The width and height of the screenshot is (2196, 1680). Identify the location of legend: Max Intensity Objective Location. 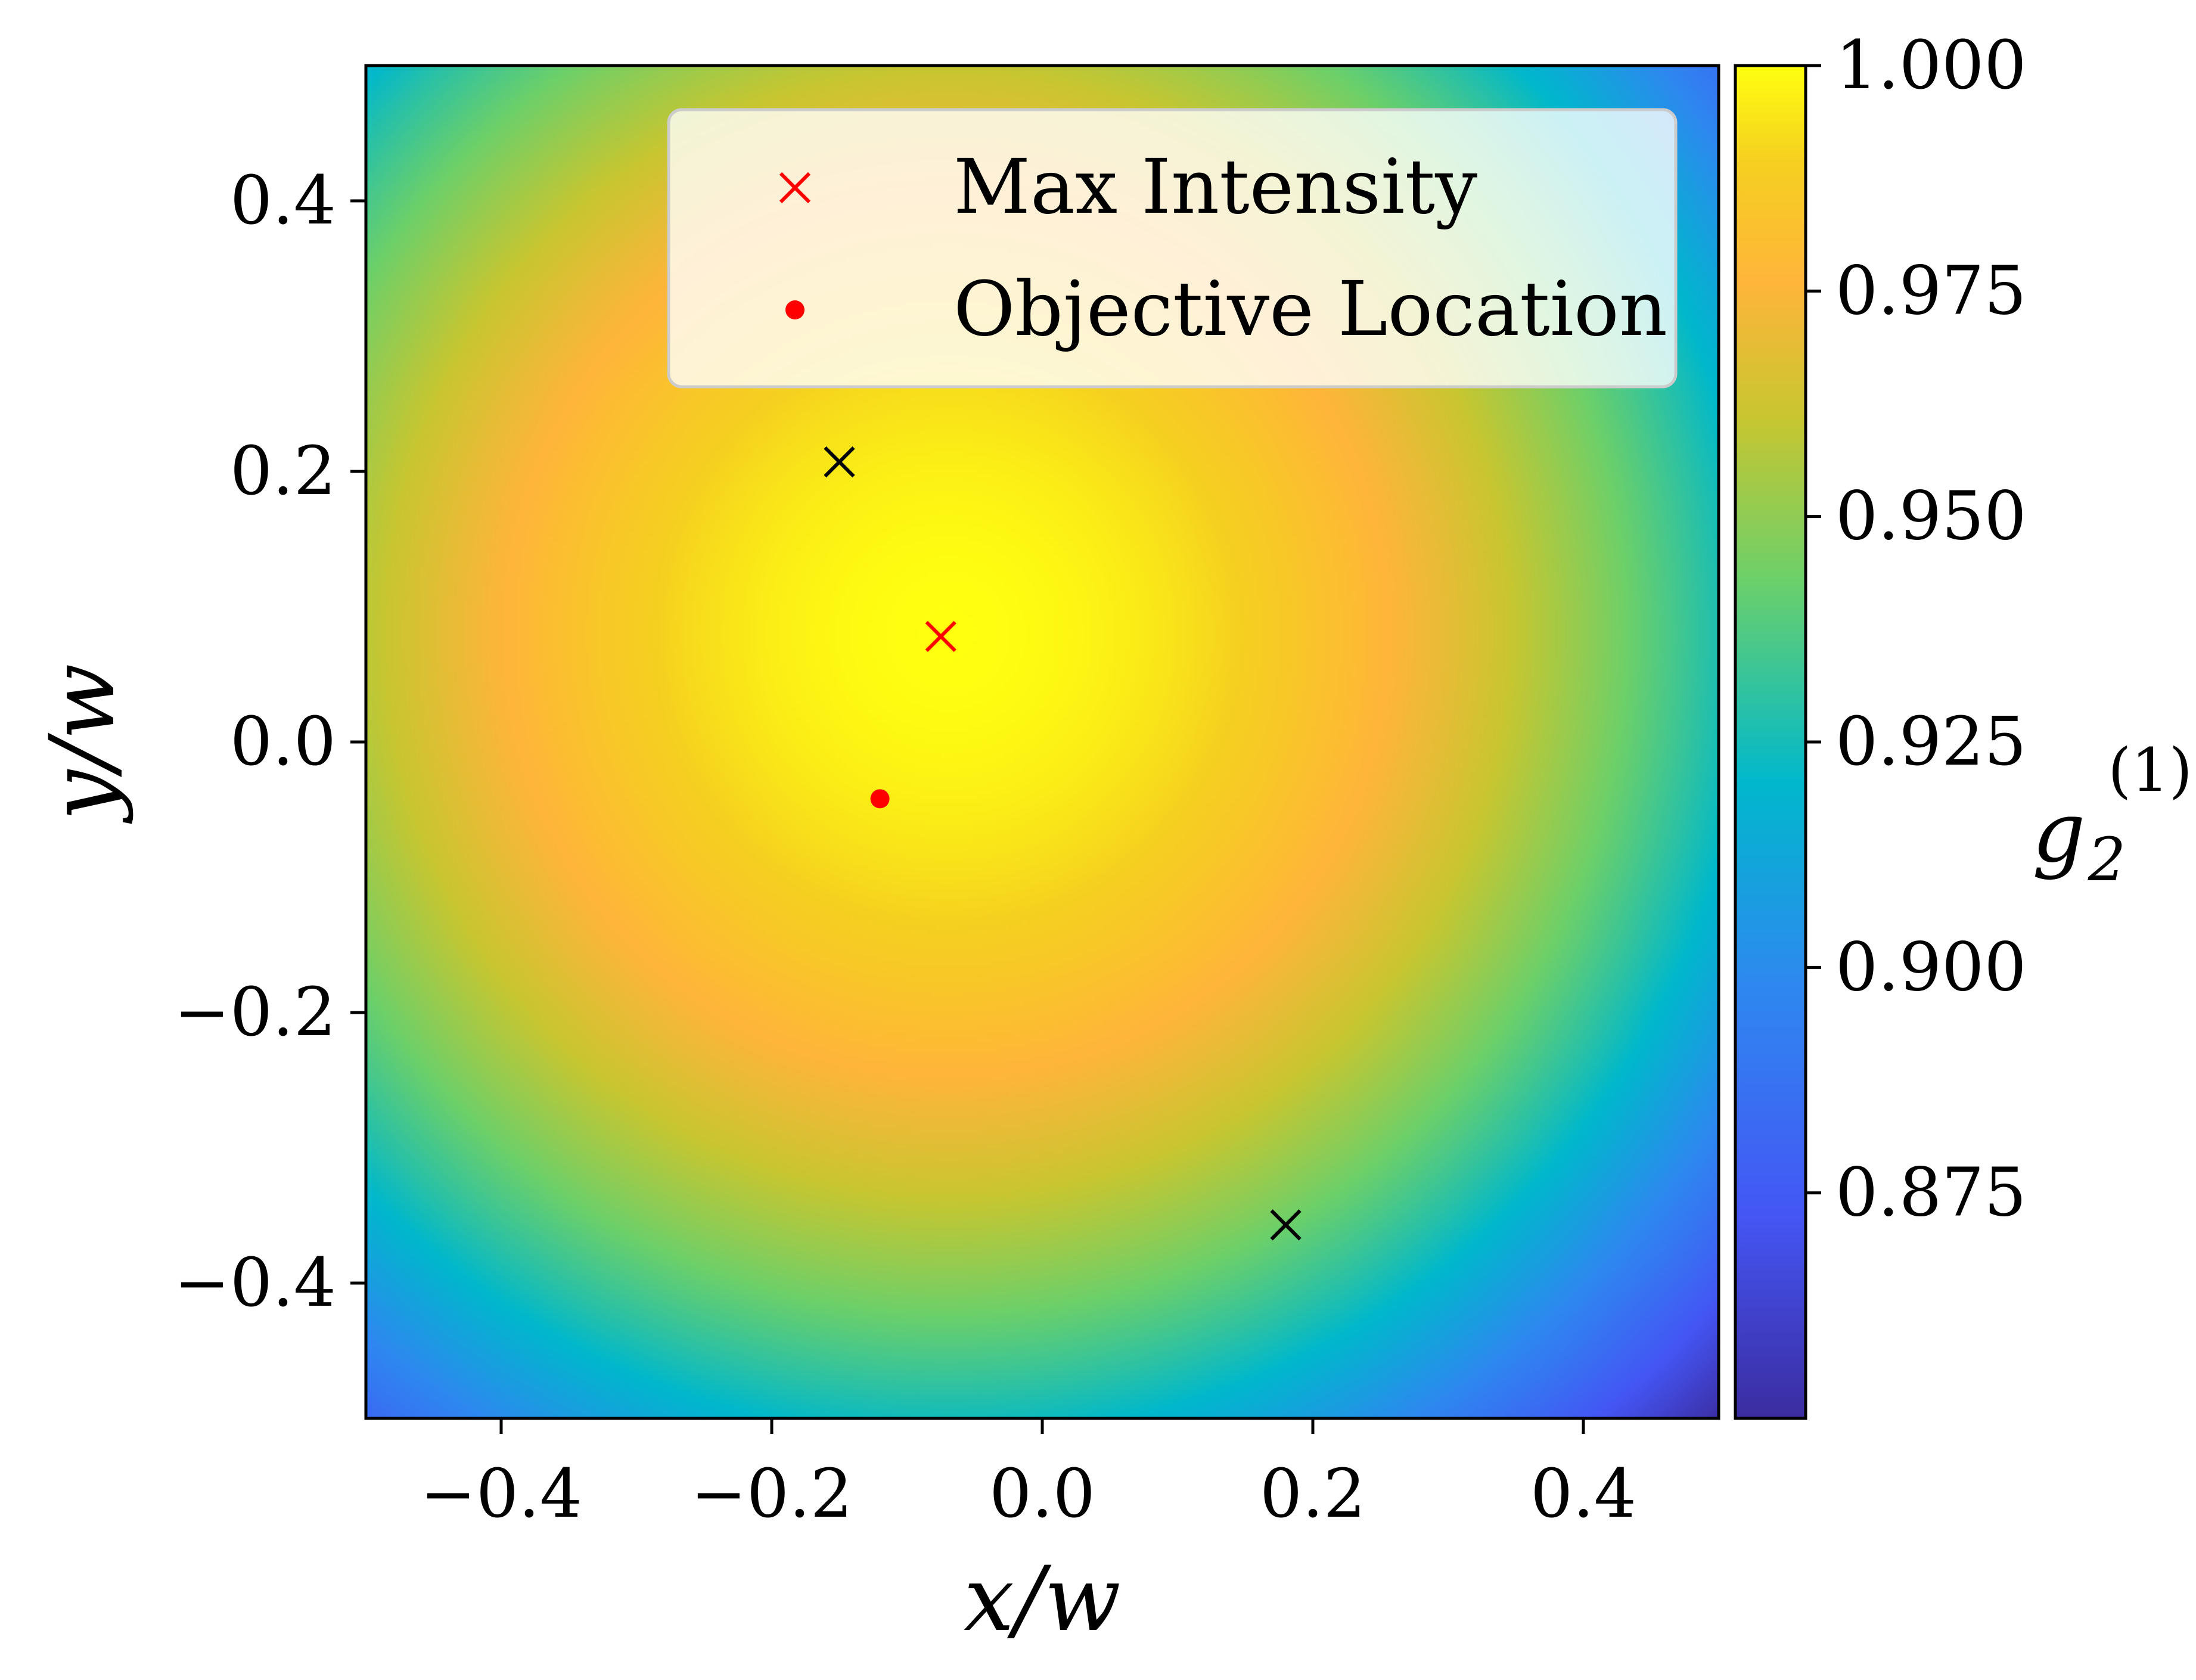
(1172, 249).